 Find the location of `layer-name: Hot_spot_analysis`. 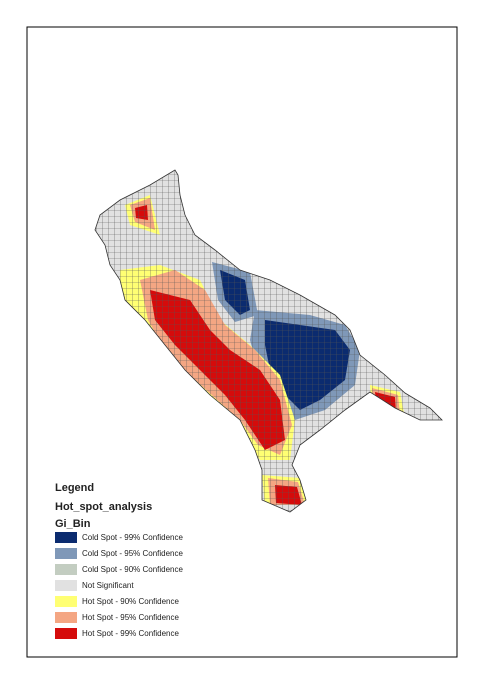

layer-name: Hot_spot_analysis is located at coordinates (103, 507).